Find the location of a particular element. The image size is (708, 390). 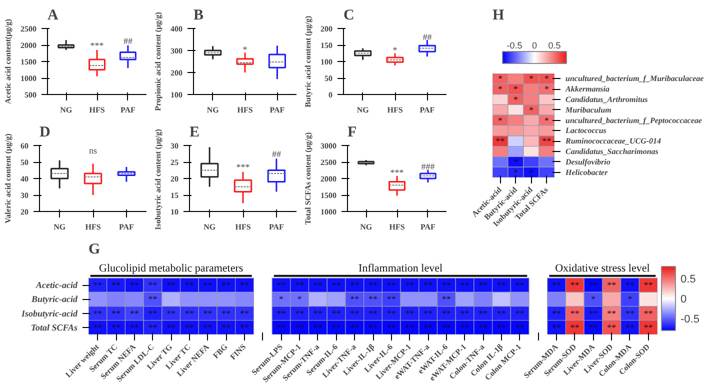

y-tick-label: Lactococcus is located at coordinates (585, 131).